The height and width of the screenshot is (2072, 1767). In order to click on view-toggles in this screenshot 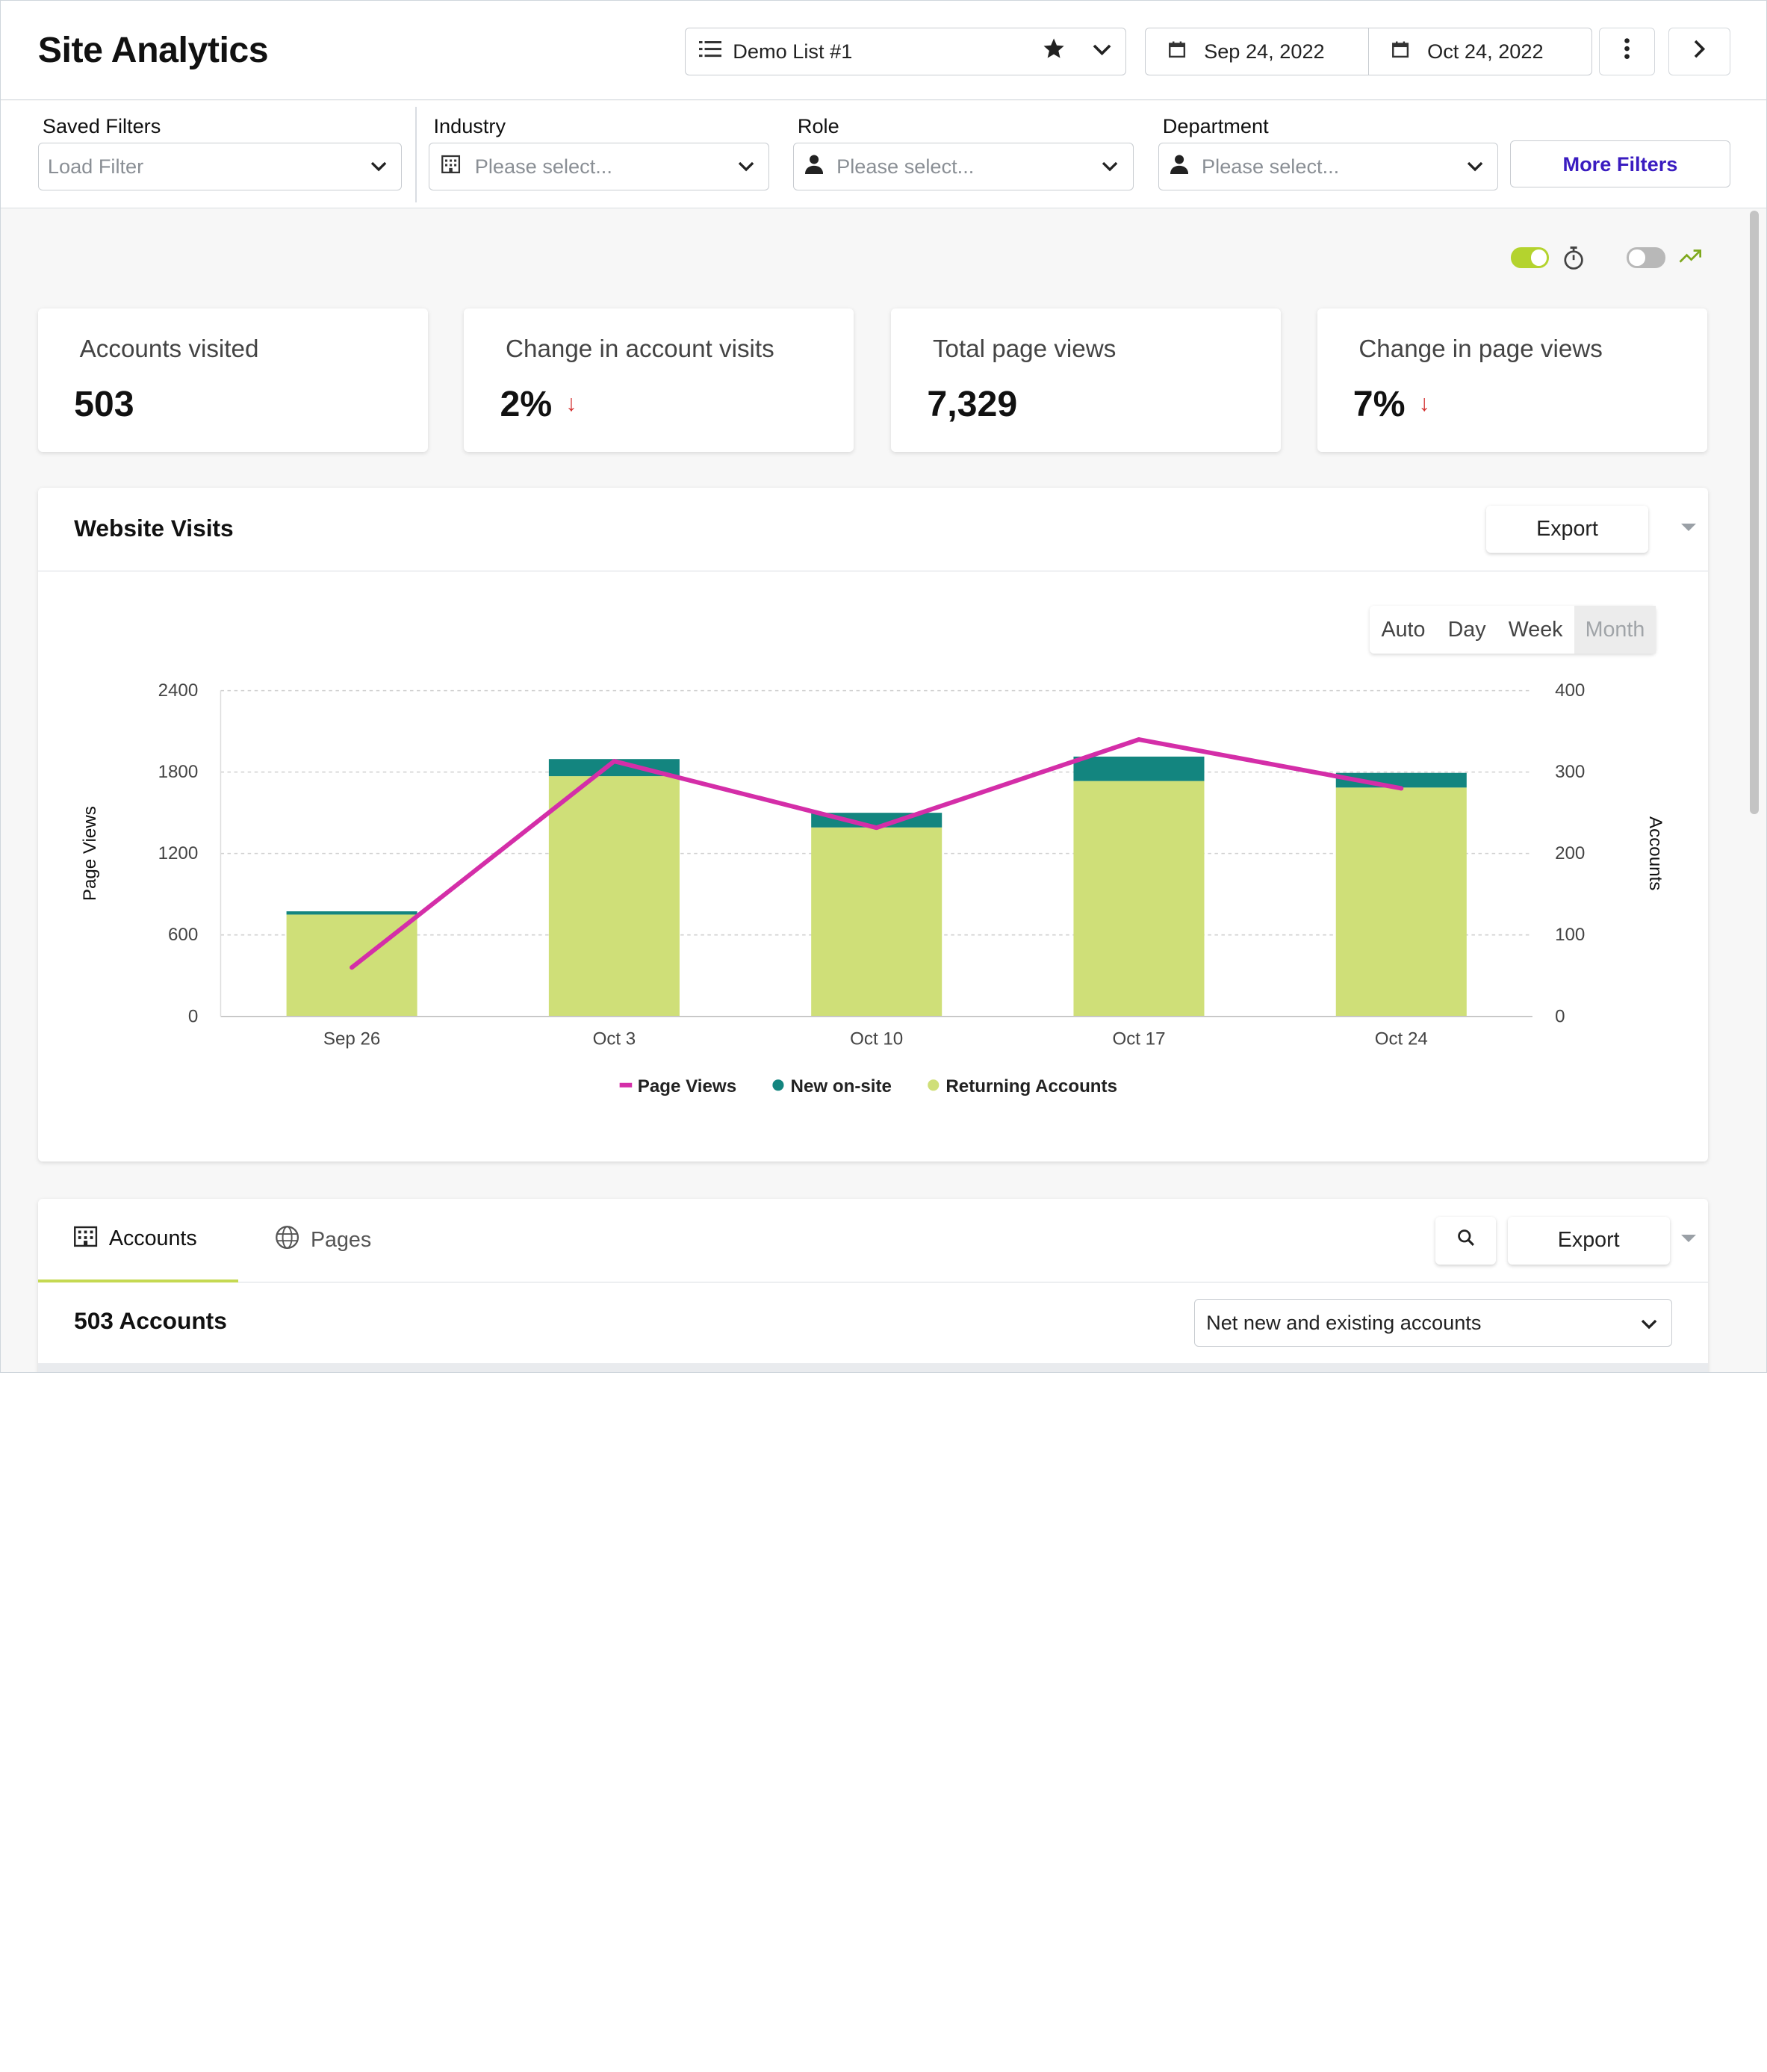, I will do `click(1610, 259)`.